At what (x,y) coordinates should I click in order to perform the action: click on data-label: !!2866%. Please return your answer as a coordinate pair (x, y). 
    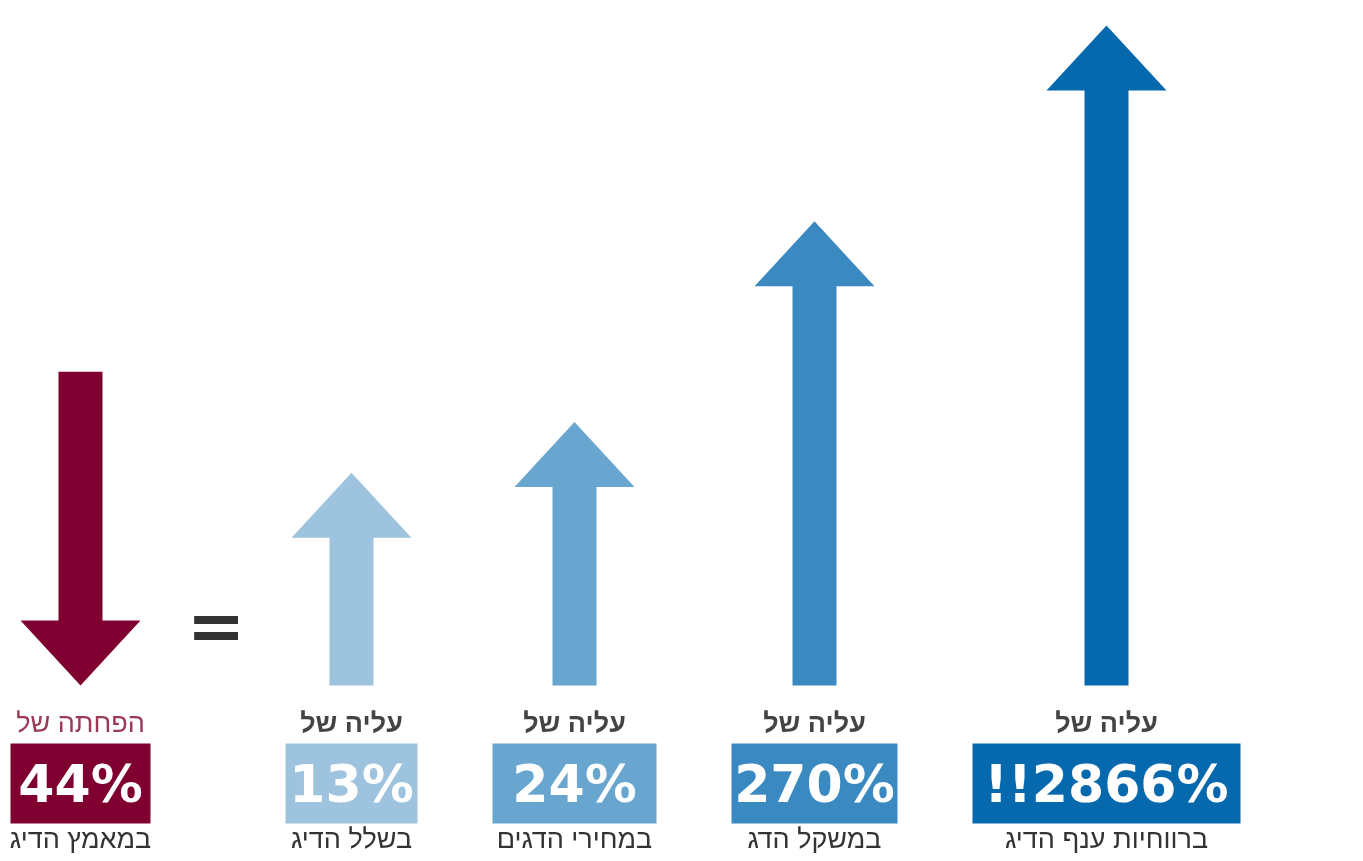
    Looking at the image, I should click on (1106, 783).